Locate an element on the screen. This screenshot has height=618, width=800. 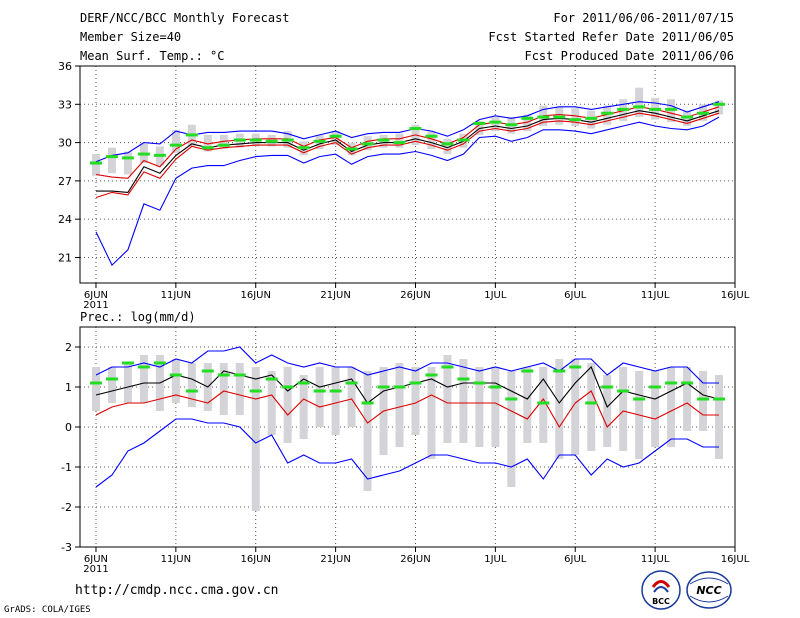
precip-xtick-label: 16JUL is located at coordinates (735, 559).